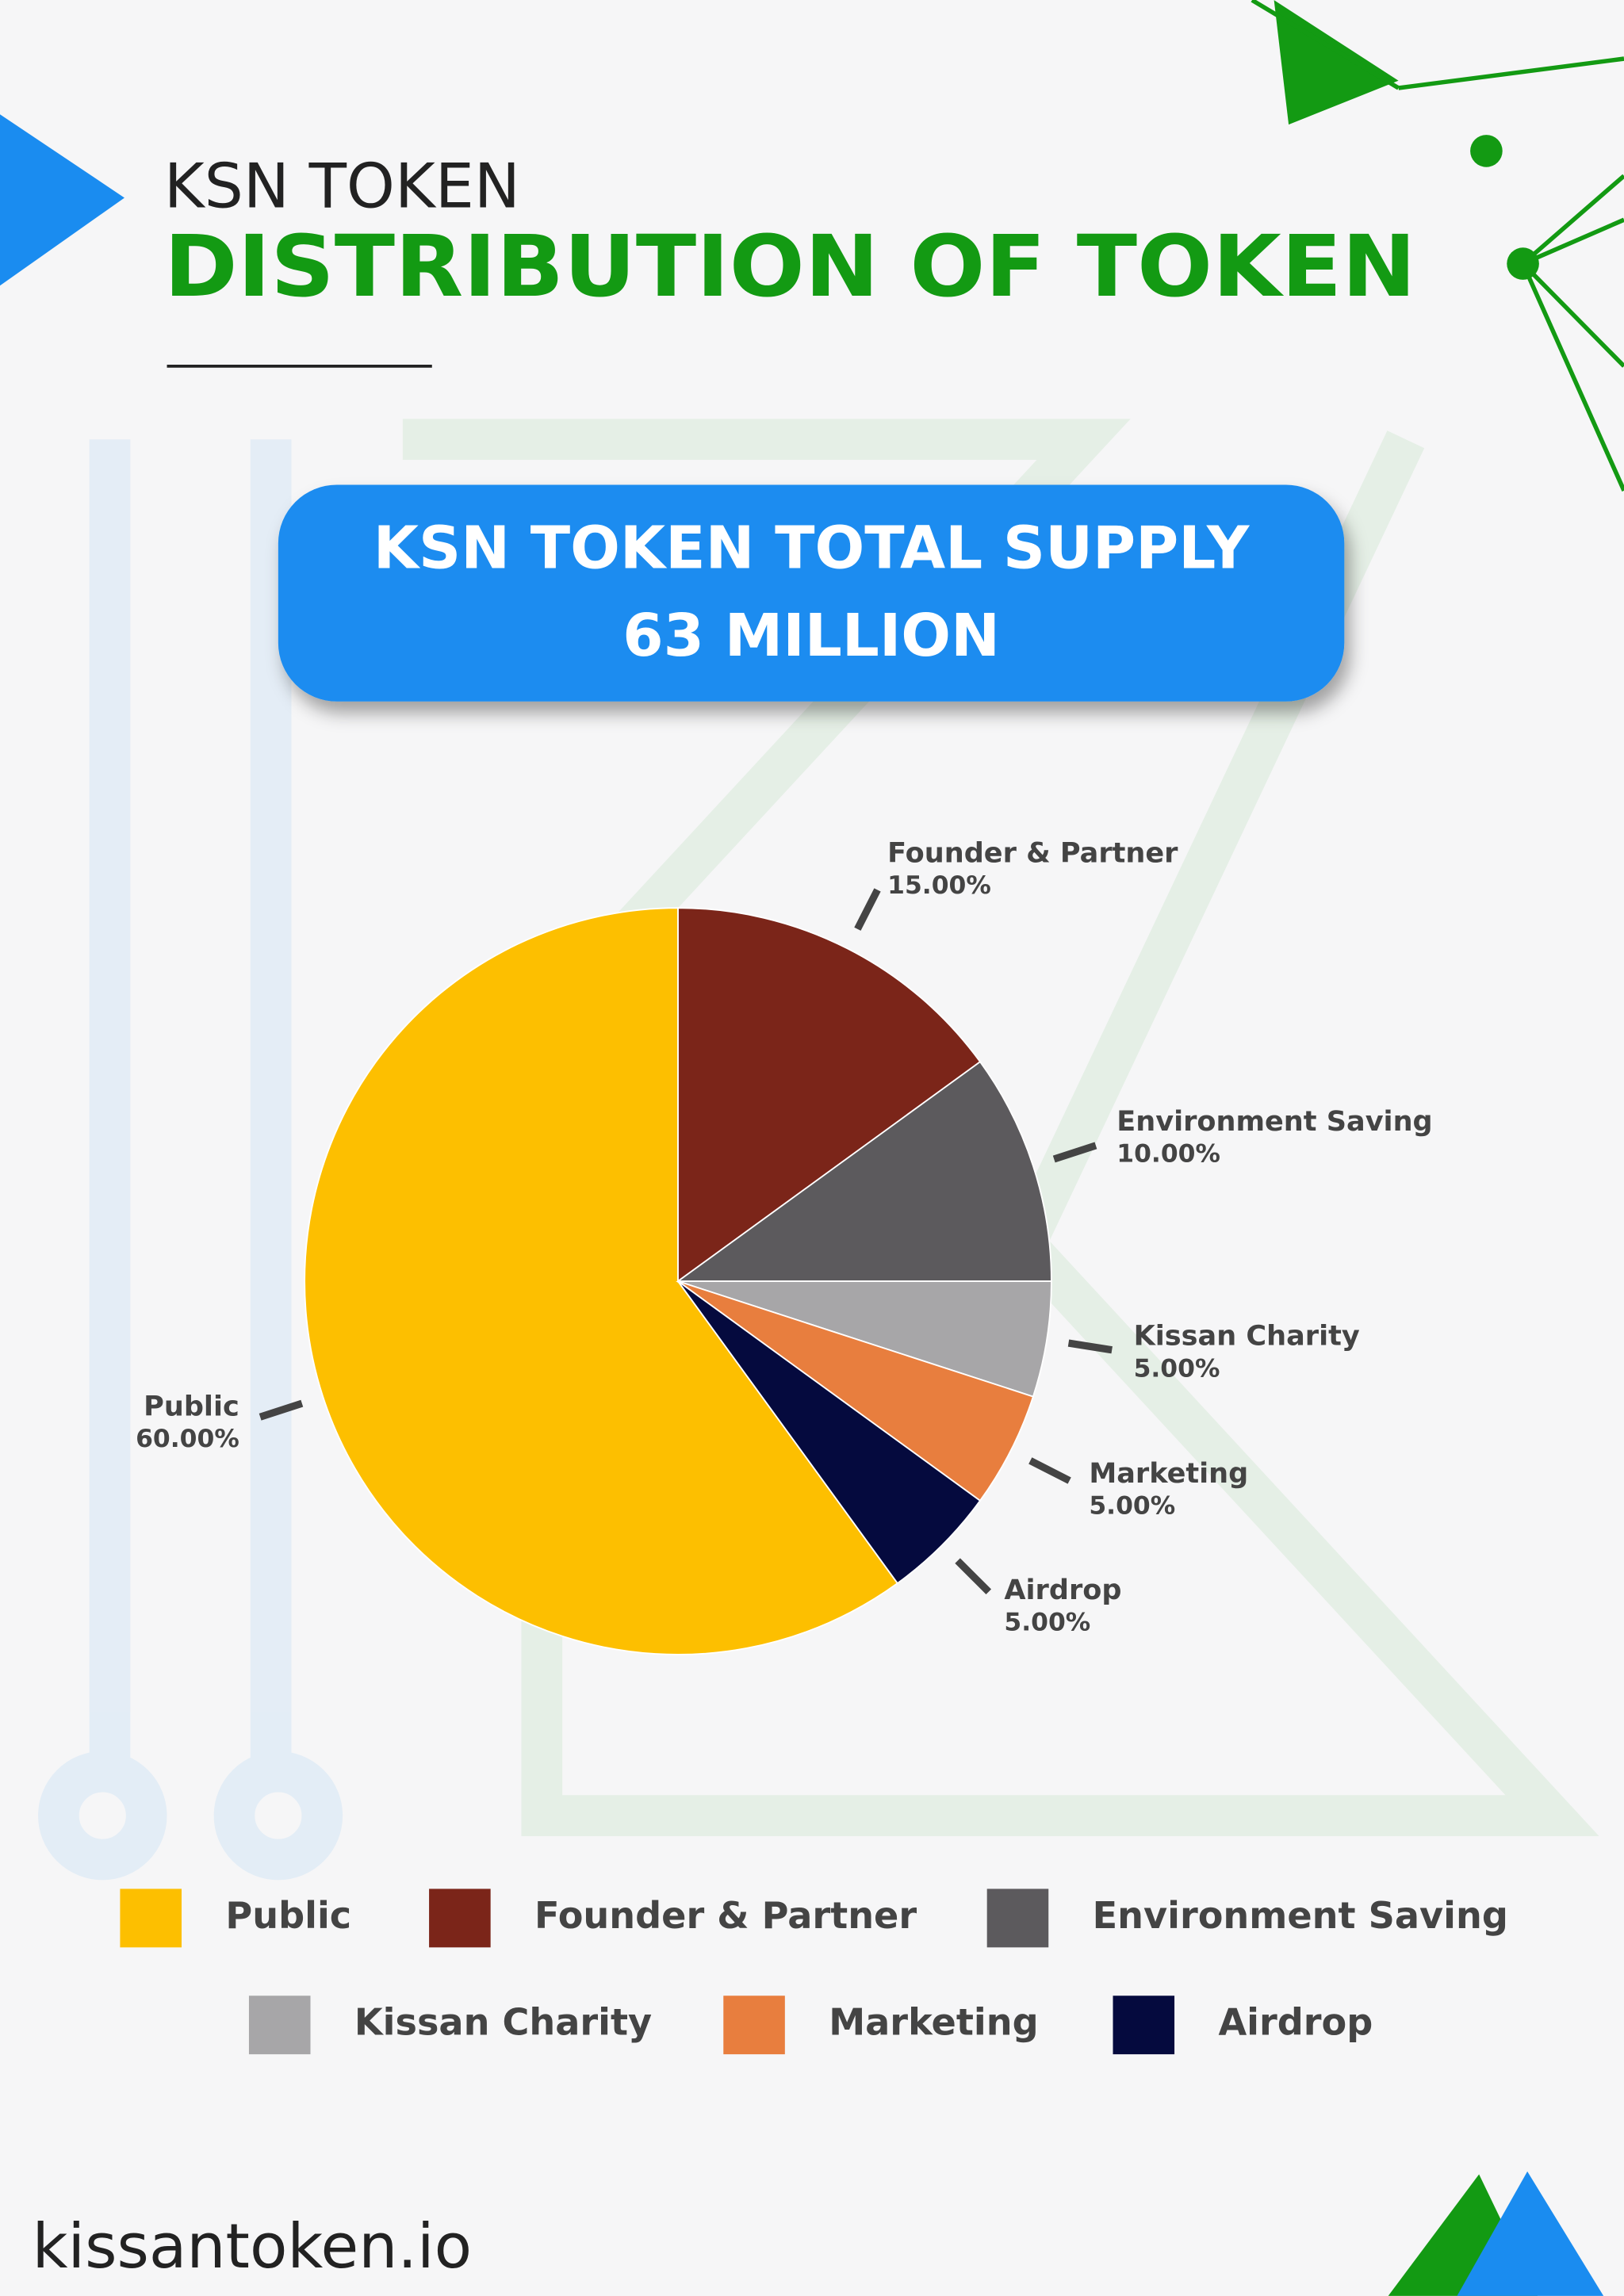 The width and height of the screenshot is (1624, 2296). Describe the element at coordinates (1295, 2023) in the screenshot. I see `legend-label: Airdrop` at that location.